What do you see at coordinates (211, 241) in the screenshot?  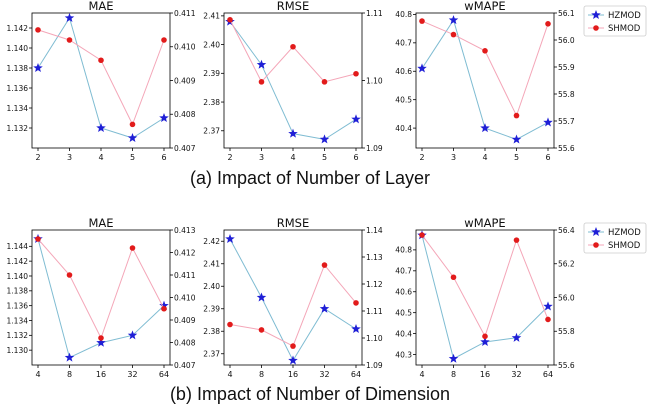 I see `y-left-tick-label: 2.42` at bounding box center [211, 241].